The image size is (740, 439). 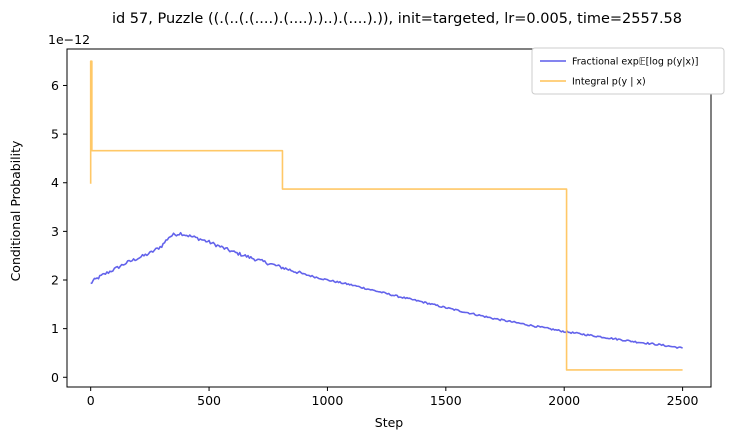 I want to click on y-axis-label: Conditional Probability, so click(x=15, y=210).